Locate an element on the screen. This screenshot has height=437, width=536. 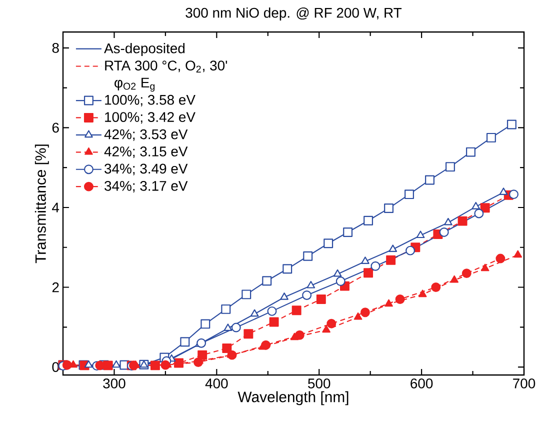
legend-label: 34%; 3.17 eV is located at coordinates (146, 186).